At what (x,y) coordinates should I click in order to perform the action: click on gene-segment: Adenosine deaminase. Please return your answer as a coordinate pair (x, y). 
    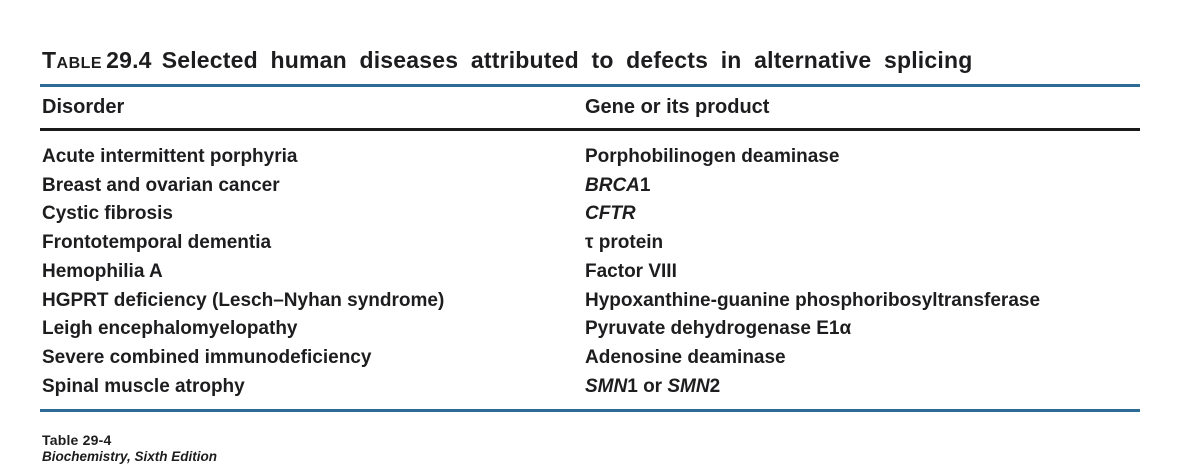
    Looking at the image, I should click on (685, 357).